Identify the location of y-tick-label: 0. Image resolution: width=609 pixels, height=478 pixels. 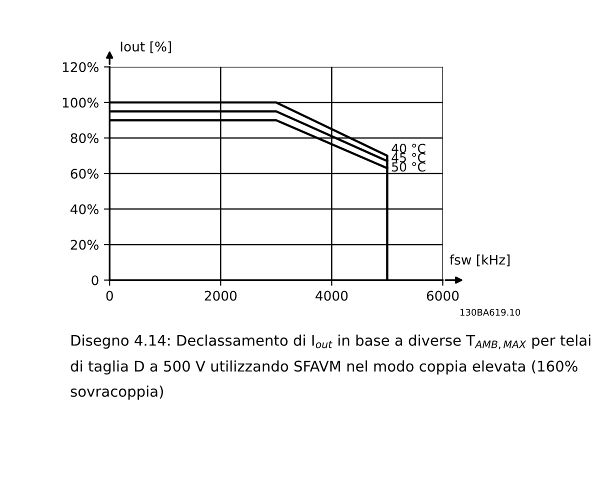
(95, 280).